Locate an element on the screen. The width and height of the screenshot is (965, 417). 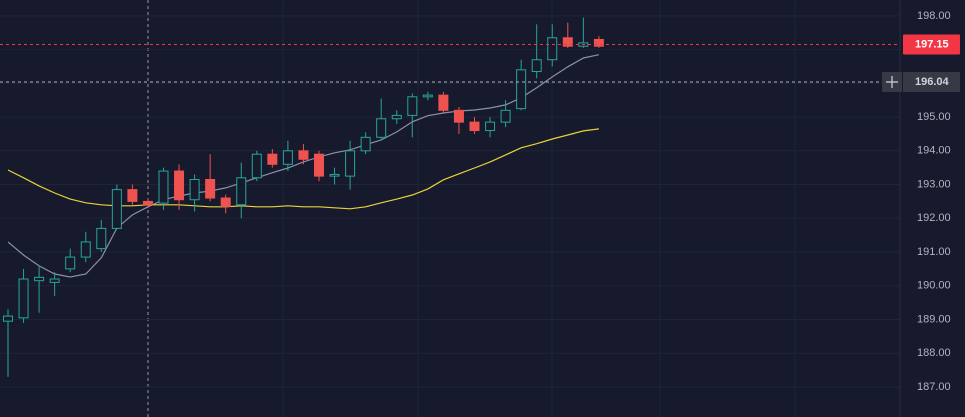
y-tick-label: 191.00 is located at coordinates (934, 252).